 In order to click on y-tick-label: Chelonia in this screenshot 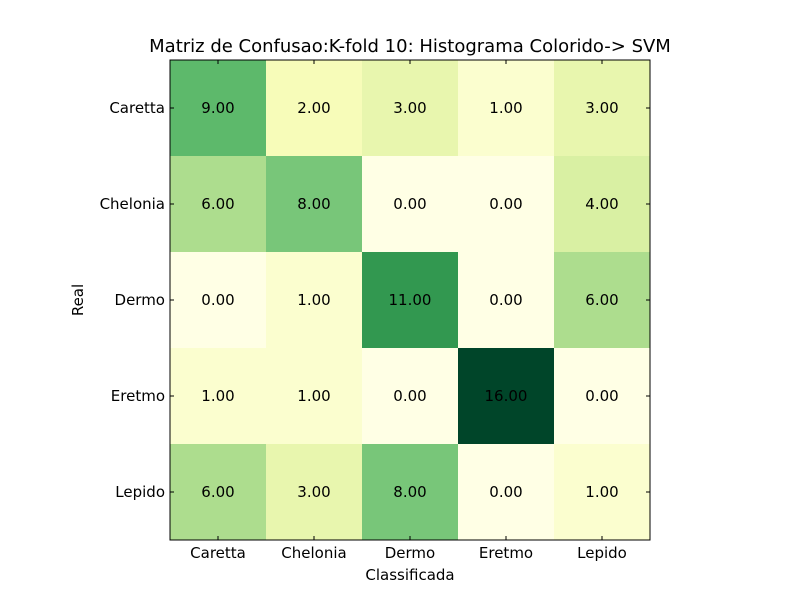, I will do `click(132, 204)`.